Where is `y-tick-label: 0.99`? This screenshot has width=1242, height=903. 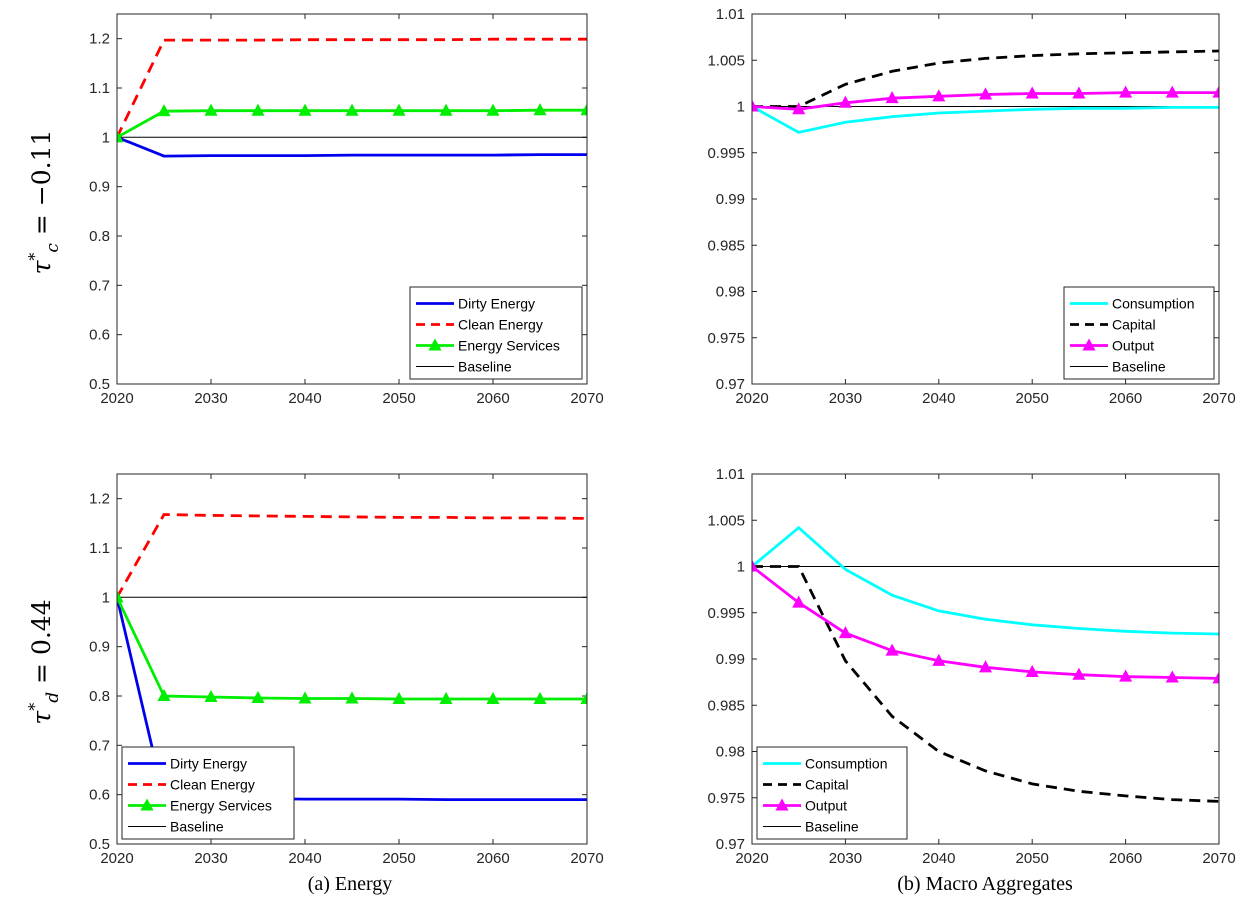
y-tick-label: 0.99 is located at coordinates (730, 659).